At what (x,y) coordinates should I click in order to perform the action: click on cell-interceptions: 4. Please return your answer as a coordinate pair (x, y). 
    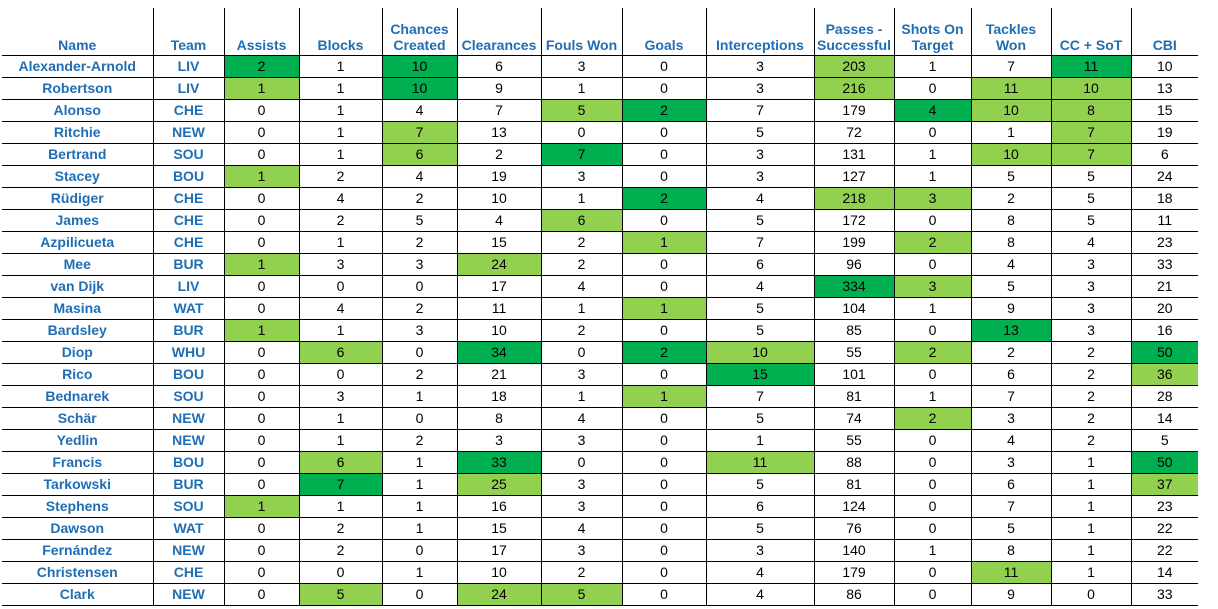
    Looking at the image, I should click on (760, 198).